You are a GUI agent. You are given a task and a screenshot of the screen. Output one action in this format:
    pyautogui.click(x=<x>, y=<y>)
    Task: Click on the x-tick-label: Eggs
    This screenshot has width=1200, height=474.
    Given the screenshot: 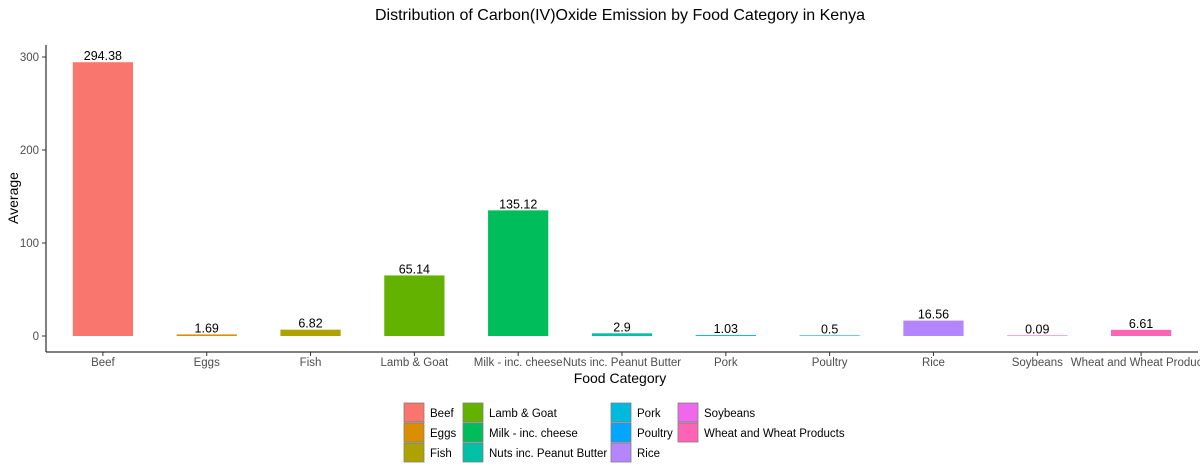 What is the action you would take?
    pyautogui.click(x=207, y=363)
    